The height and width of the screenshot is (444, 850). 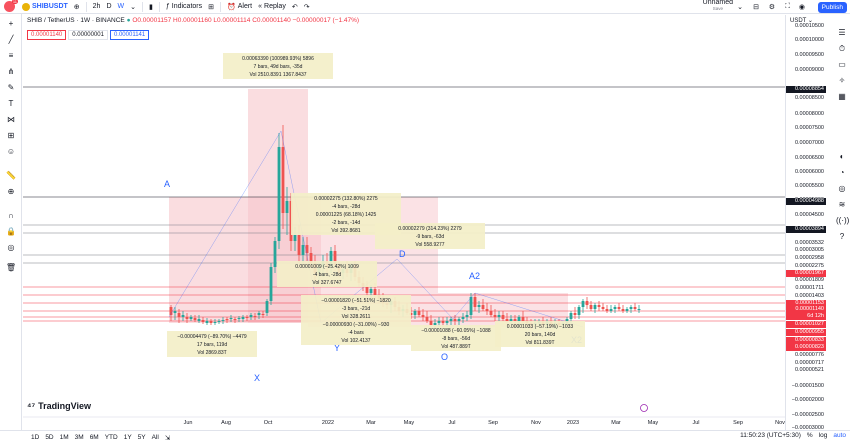 What do you see at coordinates (806, 273) in the screenshot?
I see `price-label: 0.00001967` at bounding box center [806, 273].